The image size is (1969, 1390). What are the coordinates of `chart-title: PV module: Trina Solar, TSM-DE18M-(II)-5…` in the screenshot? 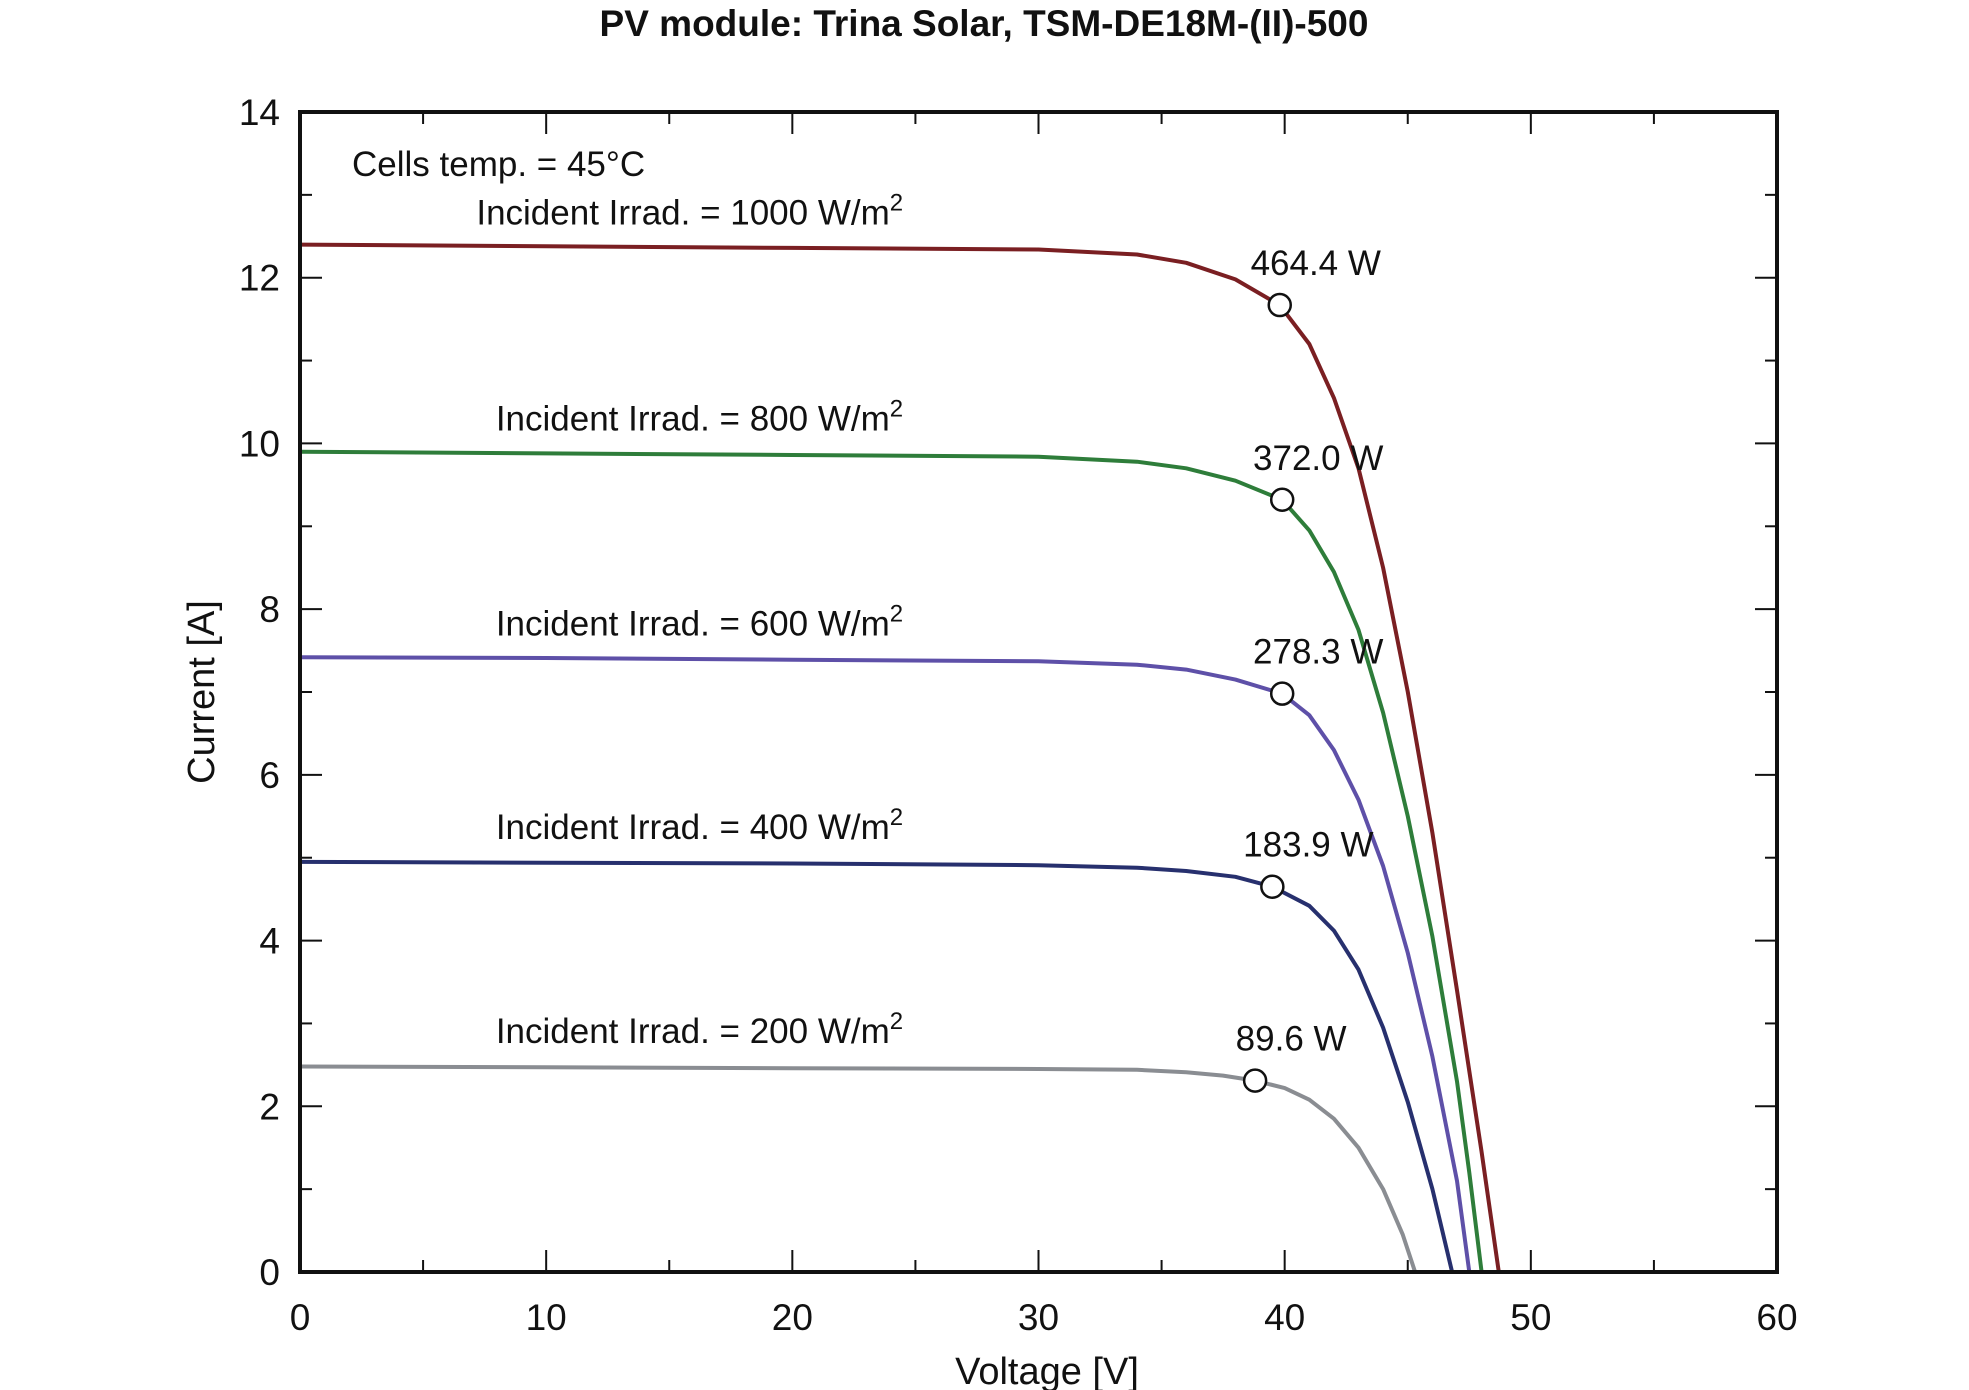 It's located at (984, 23).